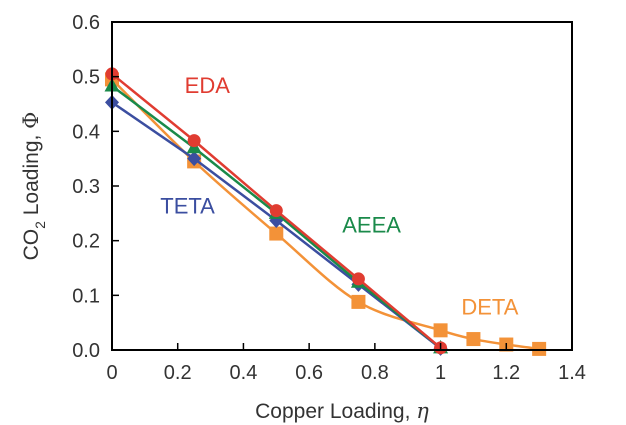 This screenshot has height=425, width=626. I want to click on series-label-aeea: AEEA, so click(371, 224).